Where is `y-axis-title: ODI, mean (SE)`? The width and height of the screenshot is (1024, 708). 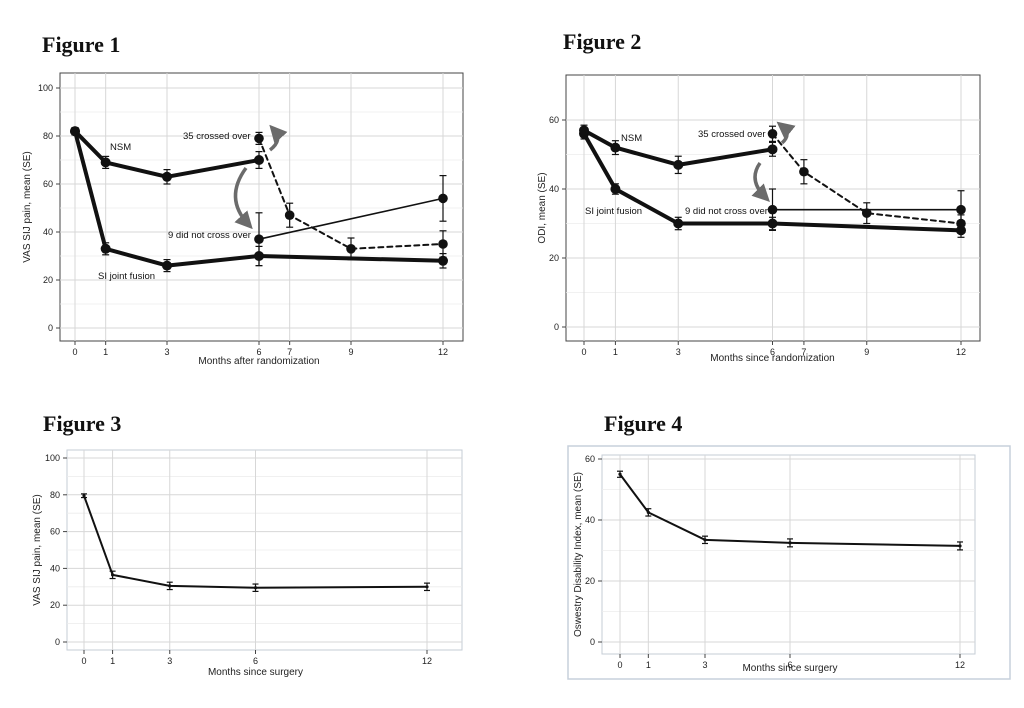 y-axis-title: ODI, mean (SE) is located at coordinates (542, 207).